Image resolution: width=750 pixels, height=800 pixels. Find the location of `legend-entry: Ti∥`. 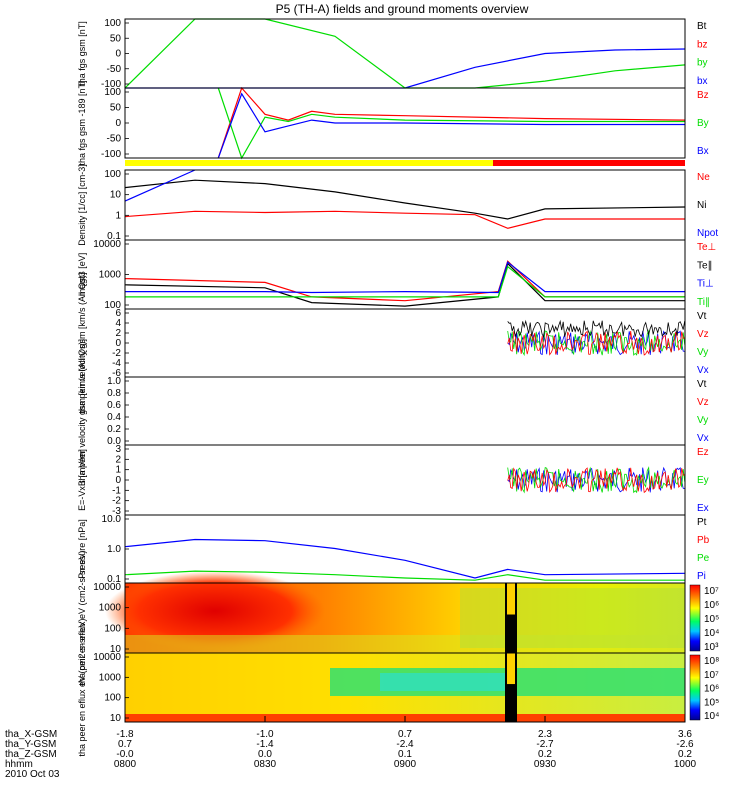

legend-entry: Ti∥ is located at coordinates (703, 302).